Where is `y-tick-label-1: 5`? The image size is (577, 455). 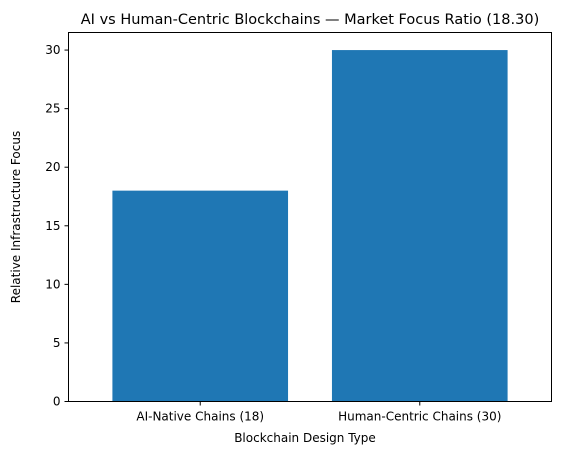
y-tick-label-1: 5 is located at coordinates (57, 343).